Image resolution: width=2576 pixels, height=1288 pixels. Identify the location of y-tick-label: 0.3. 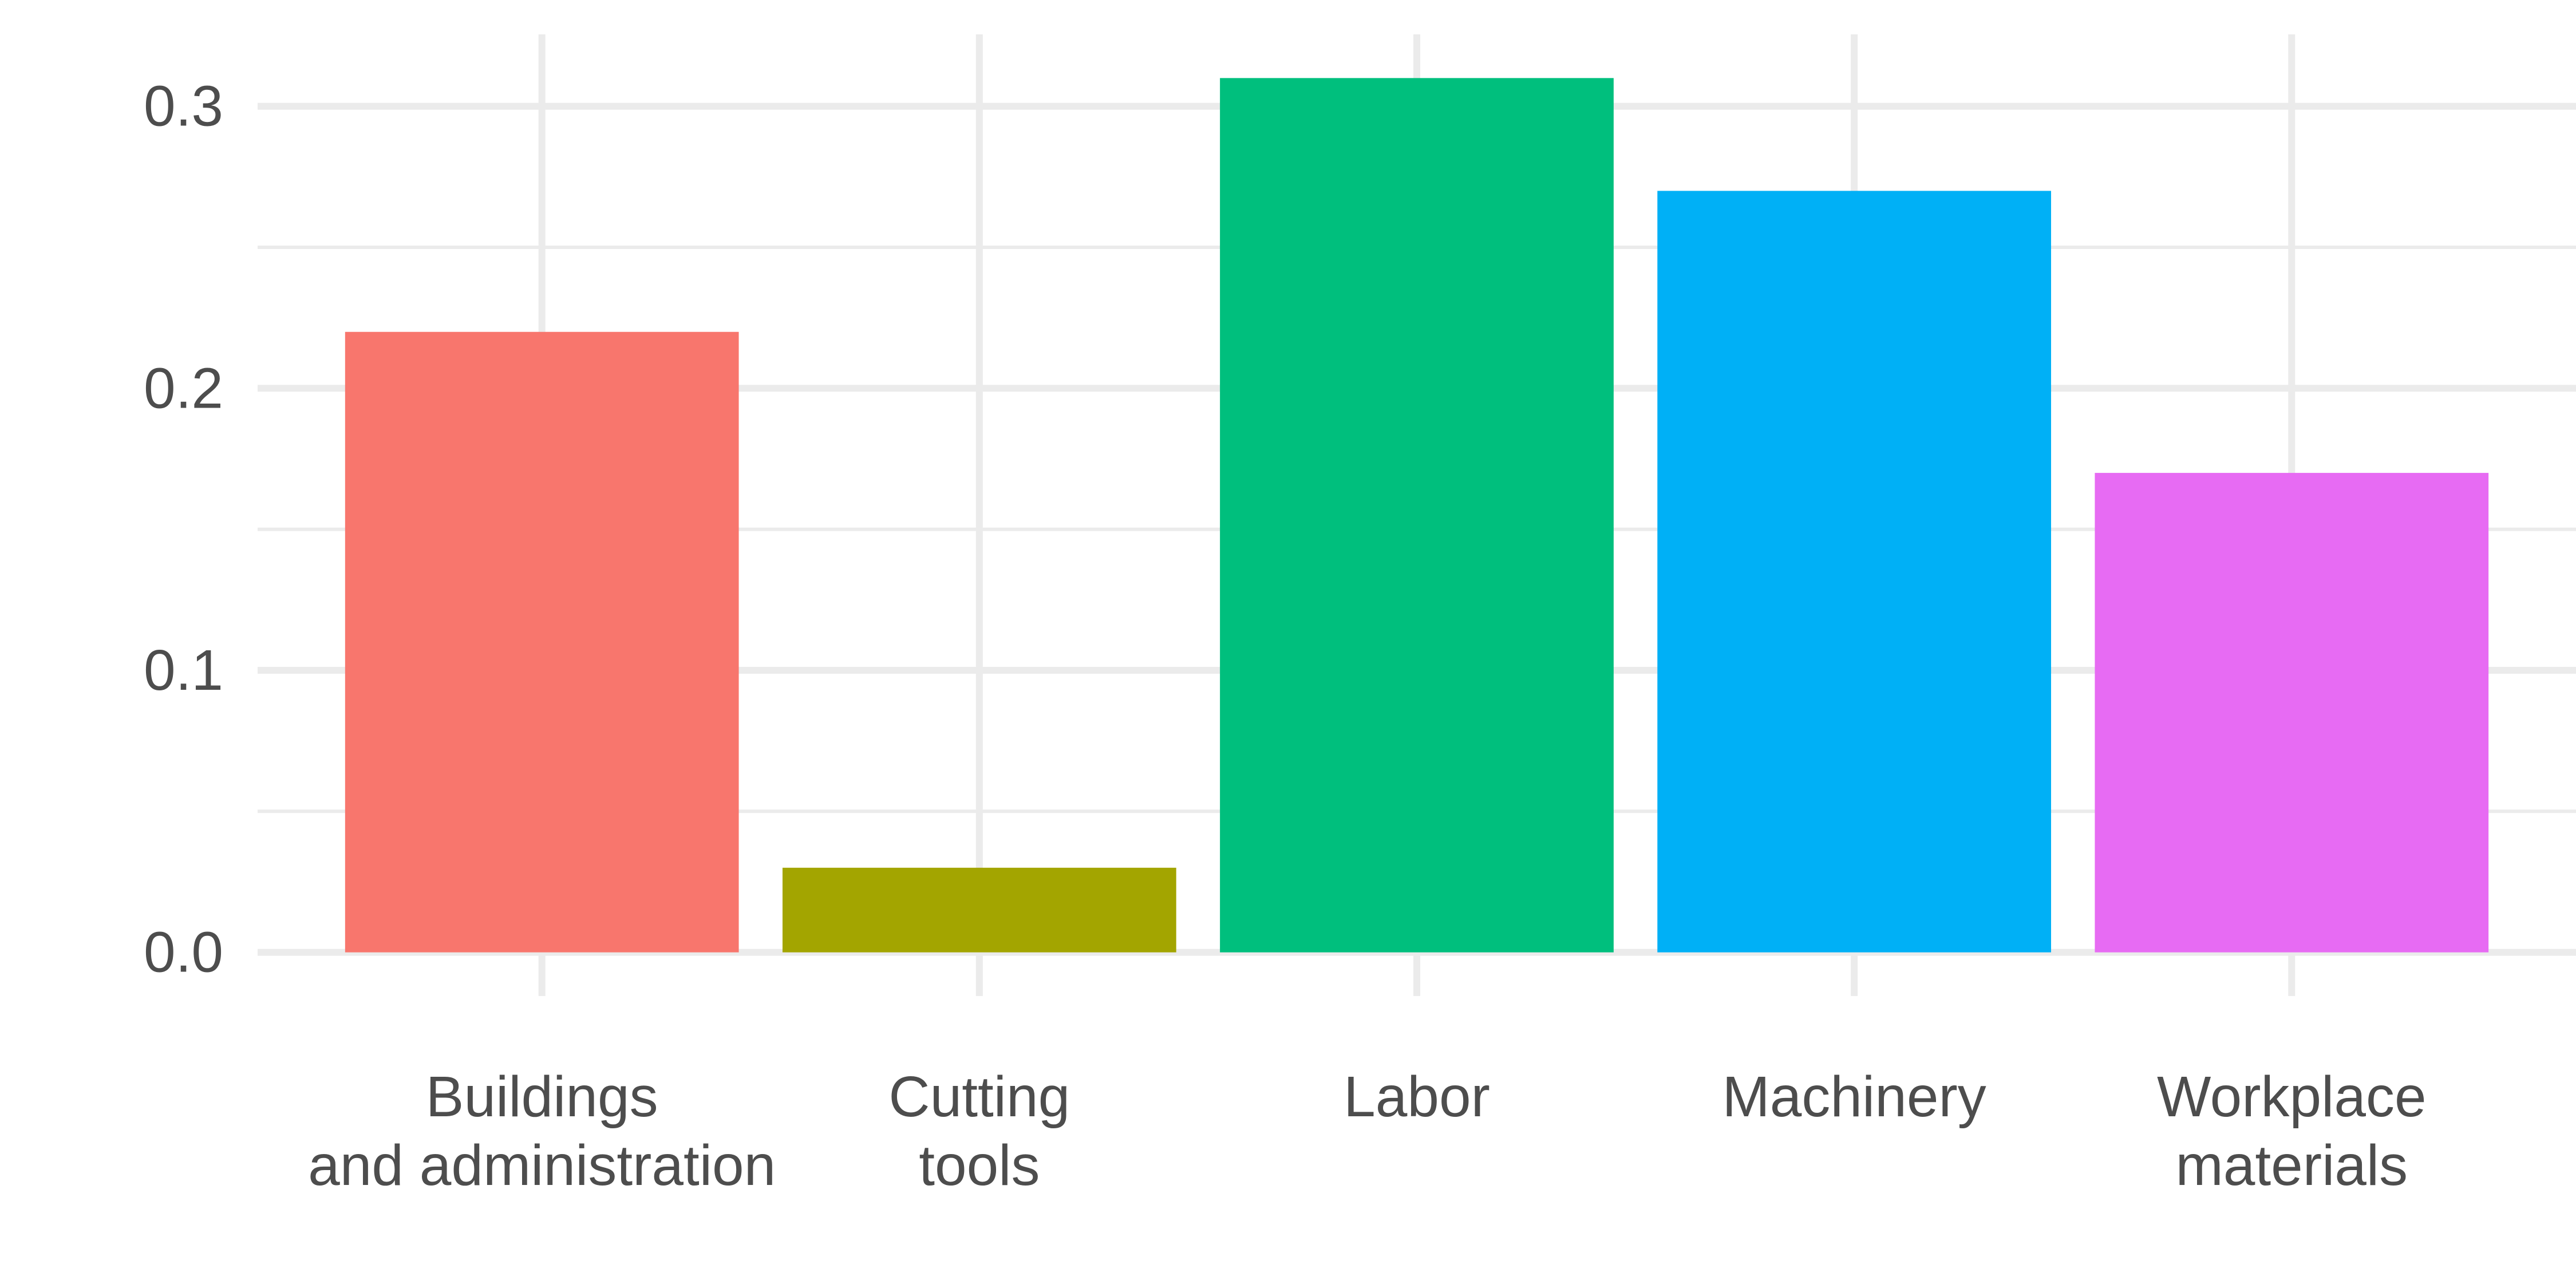
(183, 106).